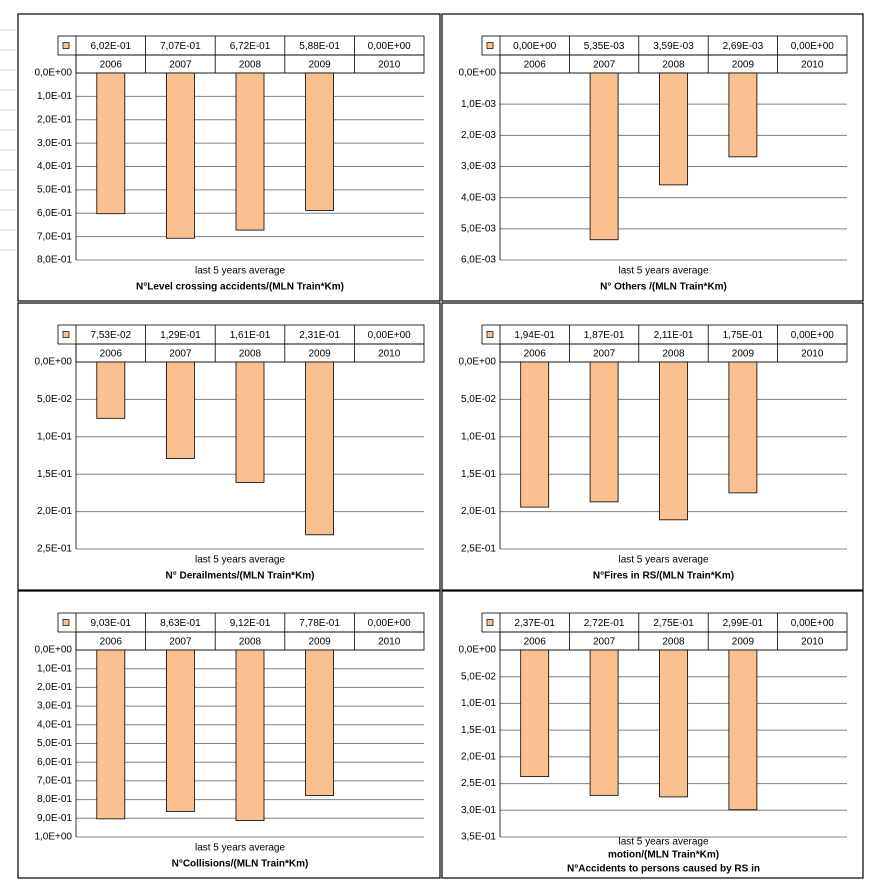 The height and width of the screenshot is (886, 878). What do you see at coordinates (111, 623) in the screenshot?
I see `data-table-value: 9,03E-01` at bounding box center [111, 623].